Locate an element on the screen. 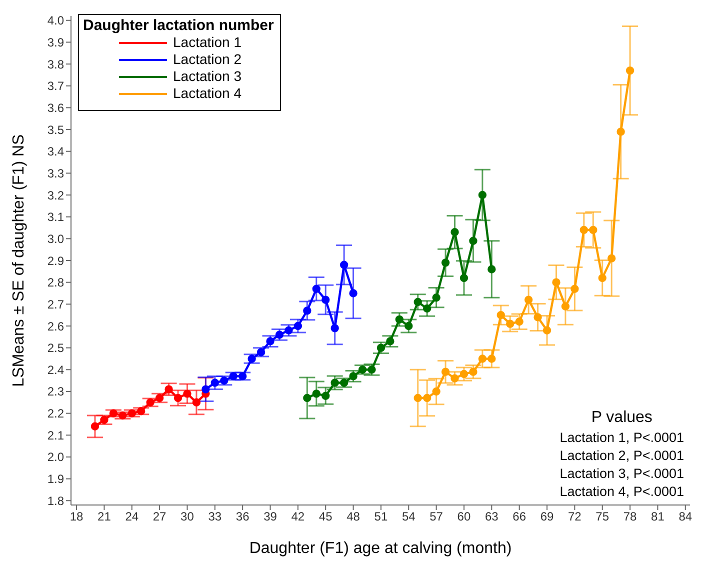  legend-title: Daughter lactation number is located at coordinates (178, 25).